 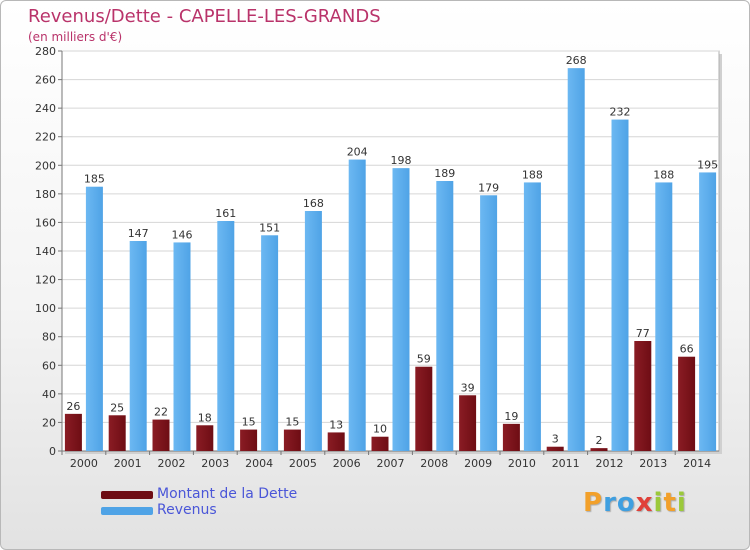 What do you see at coordinates (566, 463) in the screenshot?
I see `x-tick-label: 2011` at bounding box center [566, 463].